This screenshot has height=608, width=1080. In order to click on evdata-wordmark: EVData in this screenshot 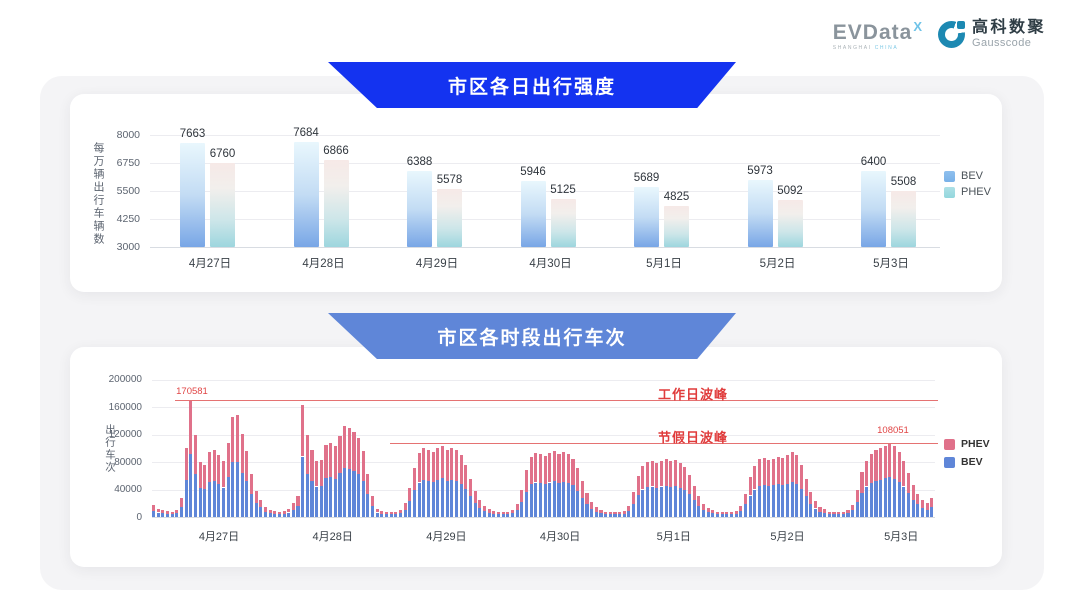, I will do `click(872, 32)`.